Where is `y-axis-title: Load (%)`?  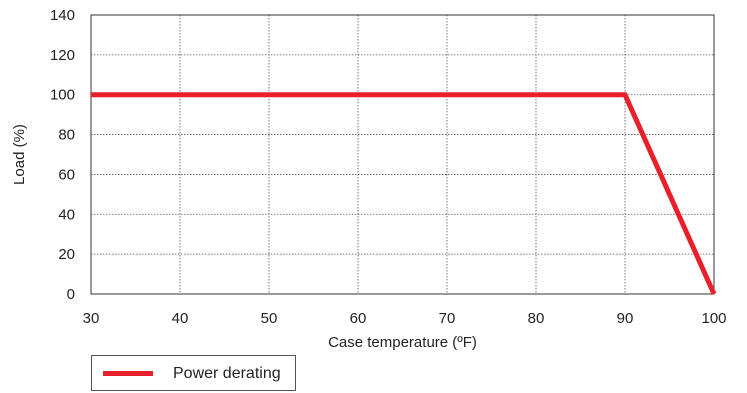 y-axis-title: Load (%) is located at coordinates (19, 154).